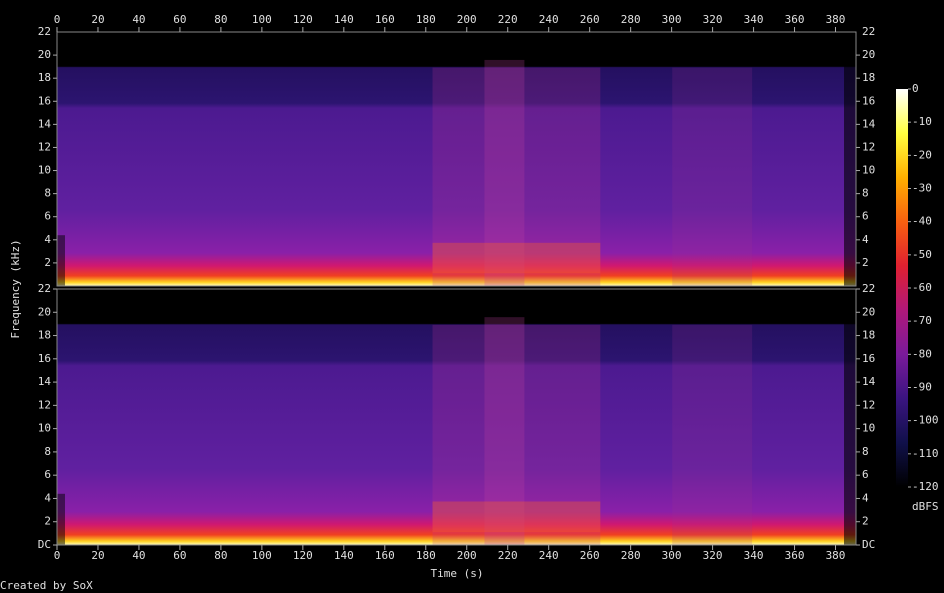  What do you see at coordinates (457, 573) in the screenshot?
I see `x-axis-label: Time (s)` at bounding box center [457, 573].